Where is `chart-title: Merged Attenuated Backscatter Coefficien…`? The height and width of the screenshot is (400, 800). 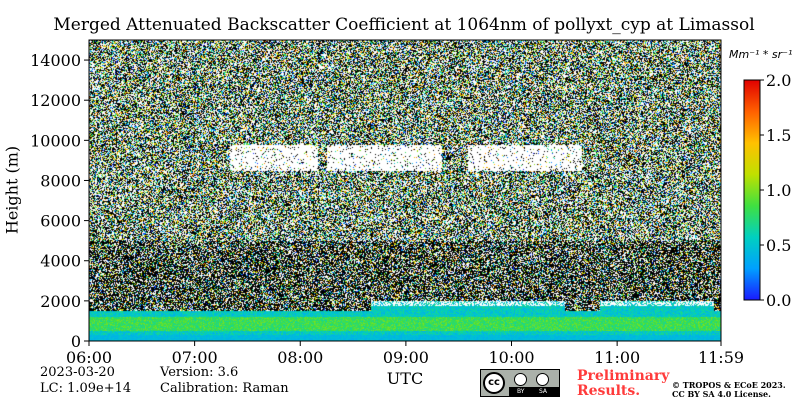
chart-title: Merged Attenuated Backscatter Coefficien… is located at coordinates (404, 25).